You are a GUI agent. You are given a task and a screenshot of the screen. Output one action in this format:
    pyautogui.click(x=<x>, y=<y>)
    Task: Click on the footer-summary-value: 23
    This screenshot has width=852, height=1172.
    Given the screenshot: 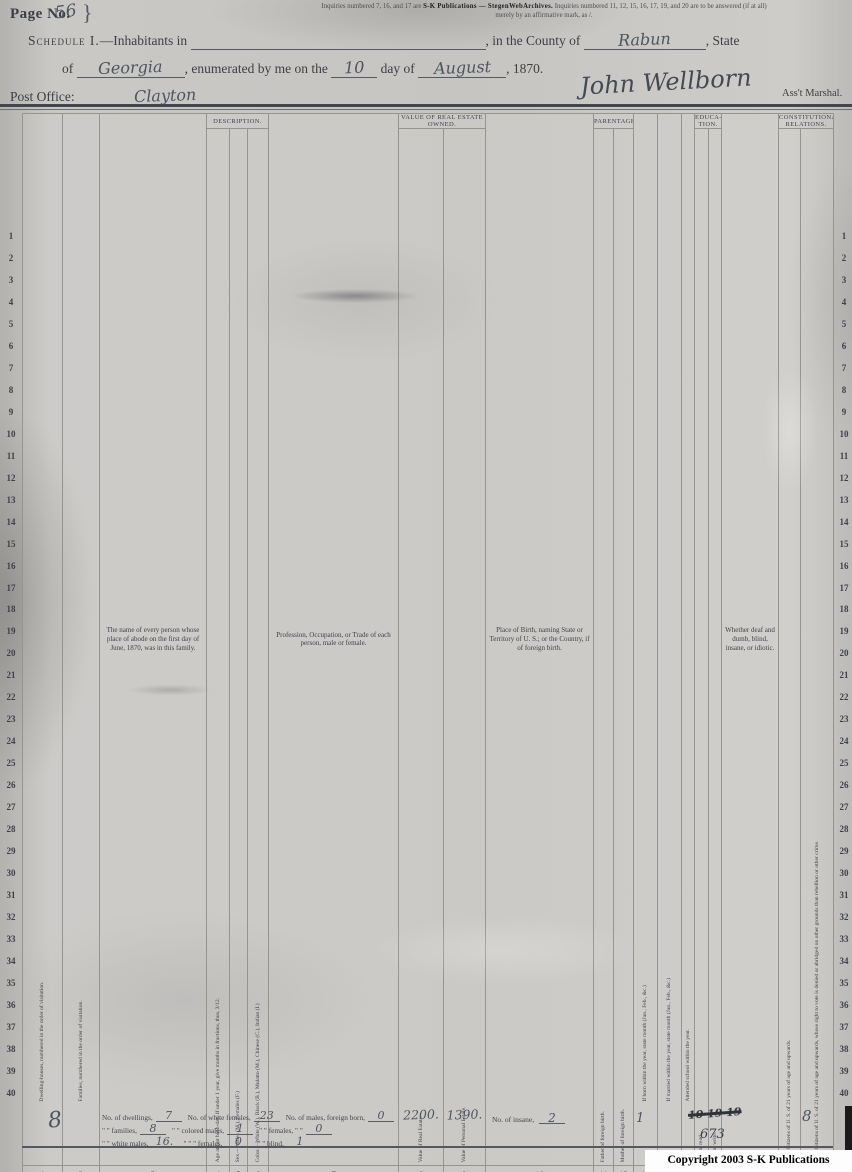 What is the action you would take?
    pyautogui.click(x=266, y=1116)
    